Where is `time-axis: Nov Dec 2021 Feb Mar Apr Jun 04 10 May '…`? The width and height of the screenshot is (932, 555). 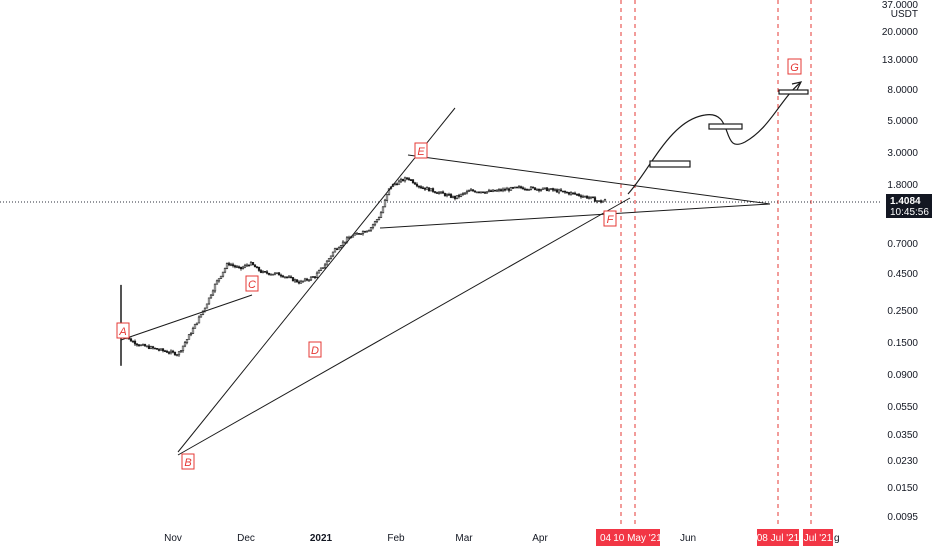 time-axis: Nov Dec 2021 Feb Mar Apr Jun 04 10 May '… is located at coordinates (502, 537).